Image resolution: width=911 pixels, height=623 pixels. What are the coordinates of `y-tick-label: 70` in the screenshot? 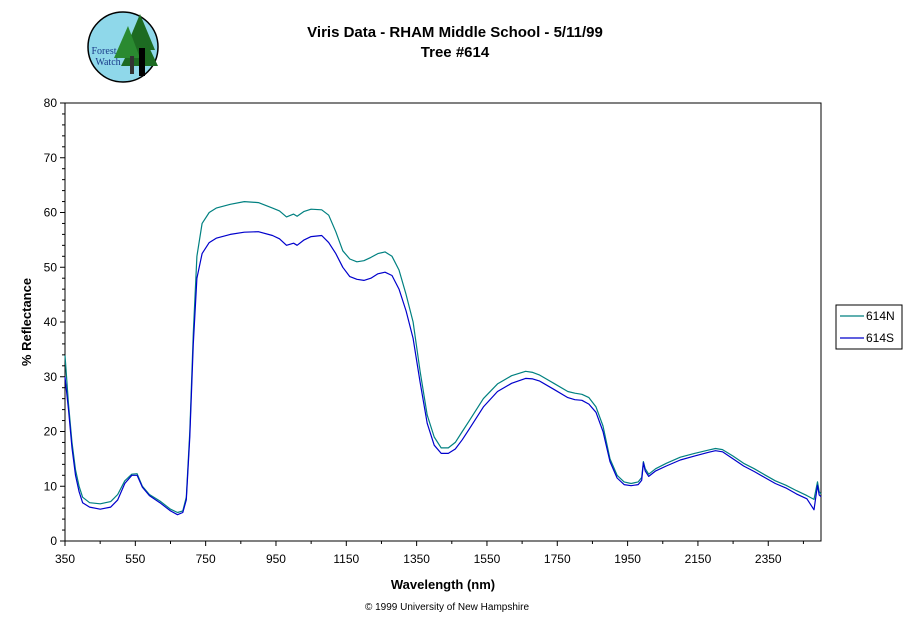 It's located at (51, 158).